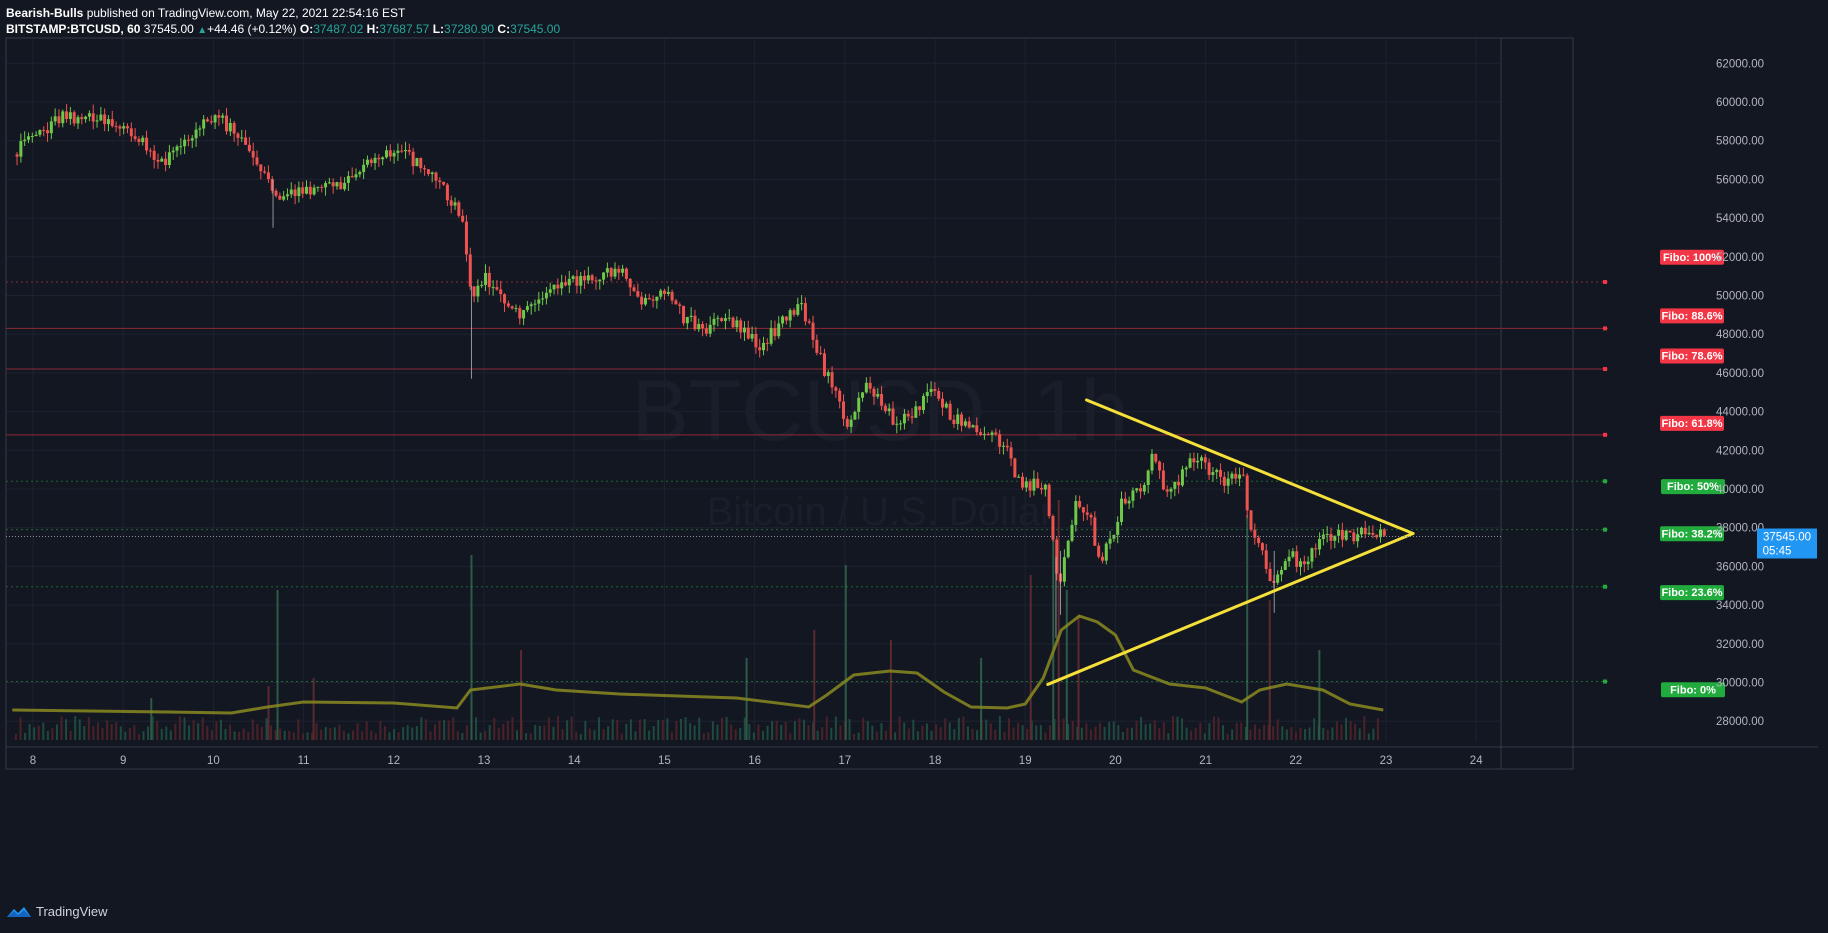  Describe the element at coordinates (1230, 609) in the screenshot. I see `trendline-lower` at that location.